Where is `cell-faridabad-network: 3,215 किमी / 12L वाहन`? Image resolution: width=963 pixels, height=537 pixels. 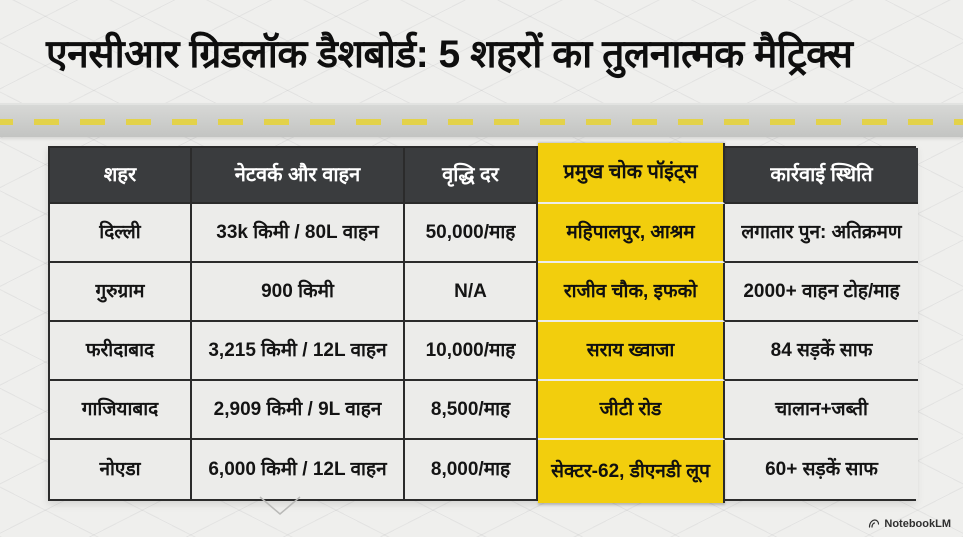 cell-faridabad-network: 3,215 किमी / 12L वाहन is located at coordinates (298, 351).